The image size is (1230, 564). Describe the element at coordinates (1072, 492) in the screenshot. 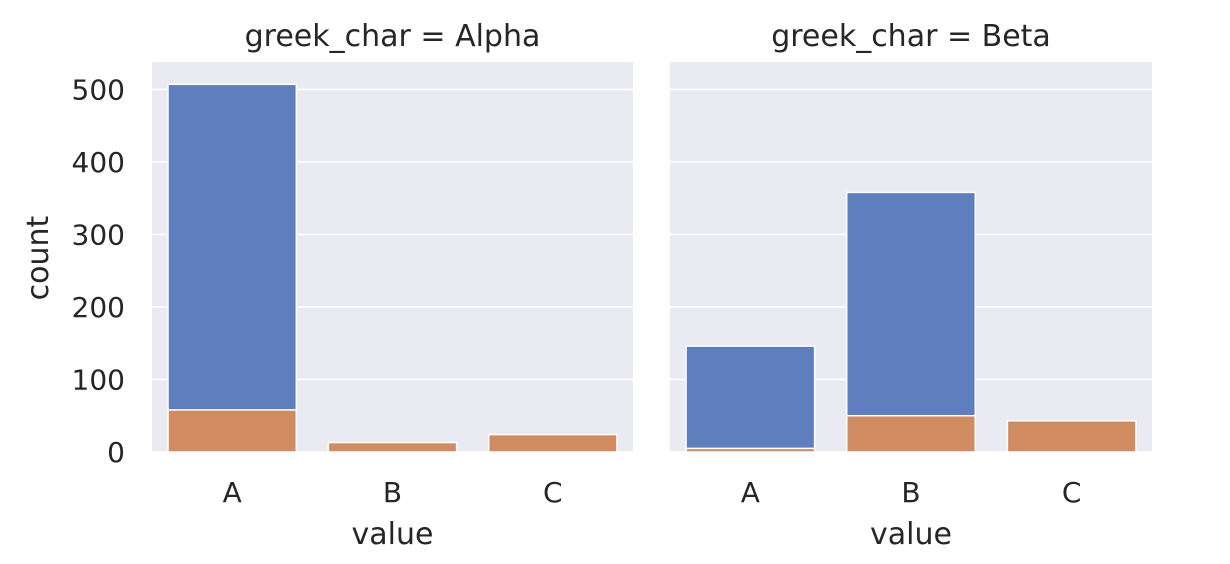

I see `x-tick-label-2-C: C` at that location.